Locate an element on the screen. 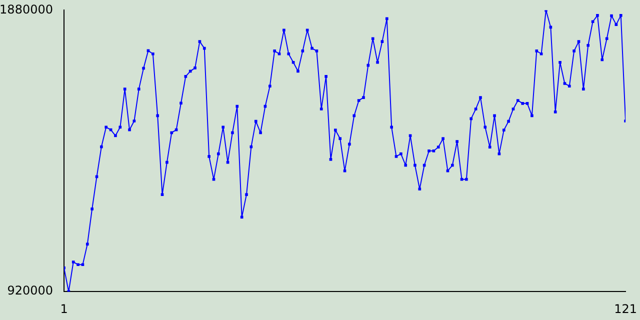 Image resolution: width=640 pixels, height=320 pixels. x-tick-label: 121 is located at coordinates (625, 309).